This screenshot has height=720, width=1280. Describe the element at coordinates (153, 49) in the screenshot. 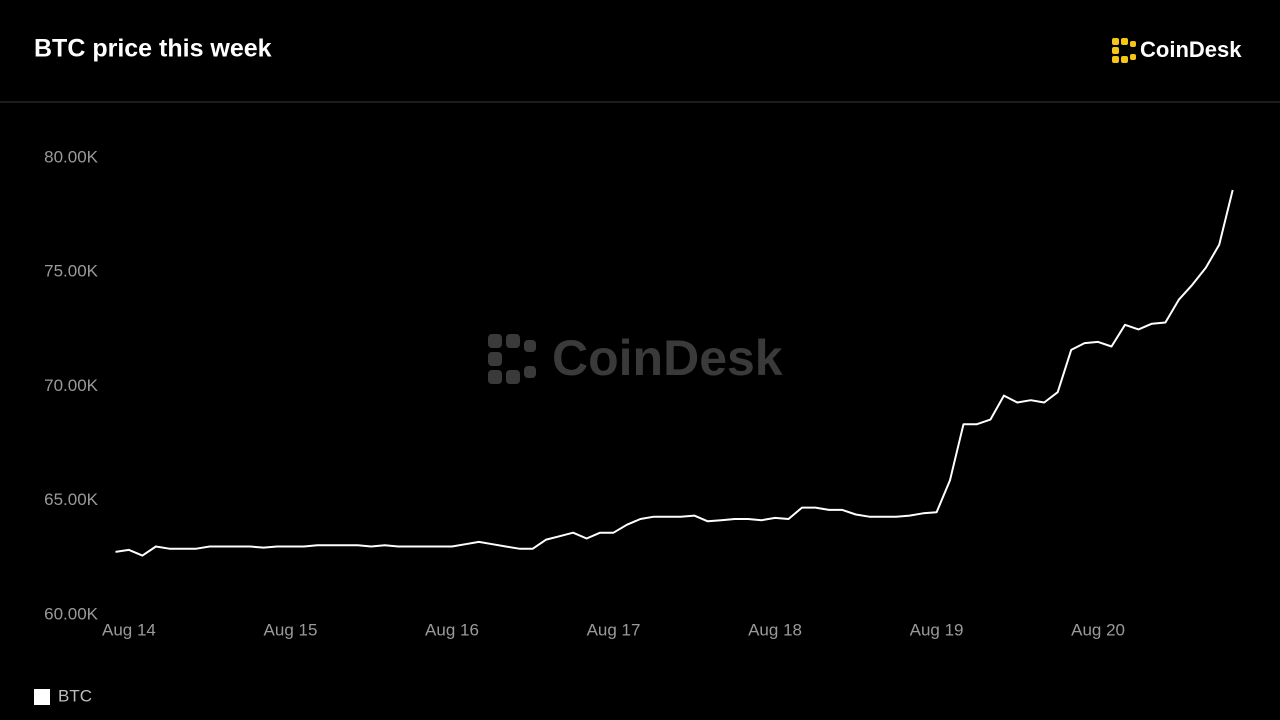

I see `chart-title: BTC price this week` at that location.